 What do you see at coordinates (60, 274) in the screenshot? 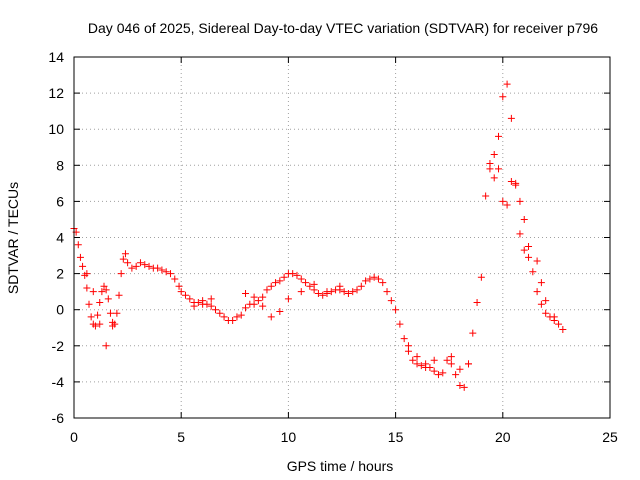
I see `y-tick-label: 2` at bounding box center [60, 274].